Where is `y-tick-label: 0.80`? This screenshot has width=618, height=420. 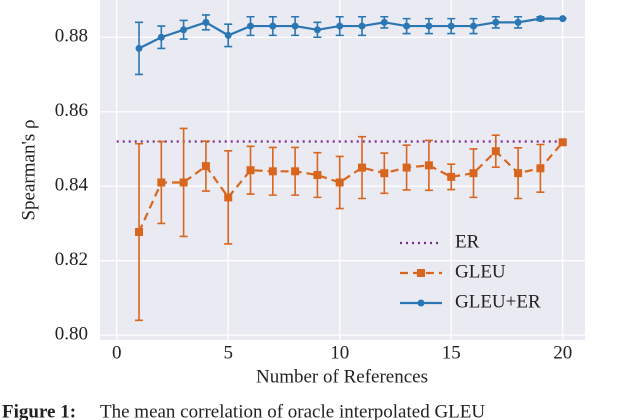 y-tick-label: 0.80 is located at coordinates (71, 334).